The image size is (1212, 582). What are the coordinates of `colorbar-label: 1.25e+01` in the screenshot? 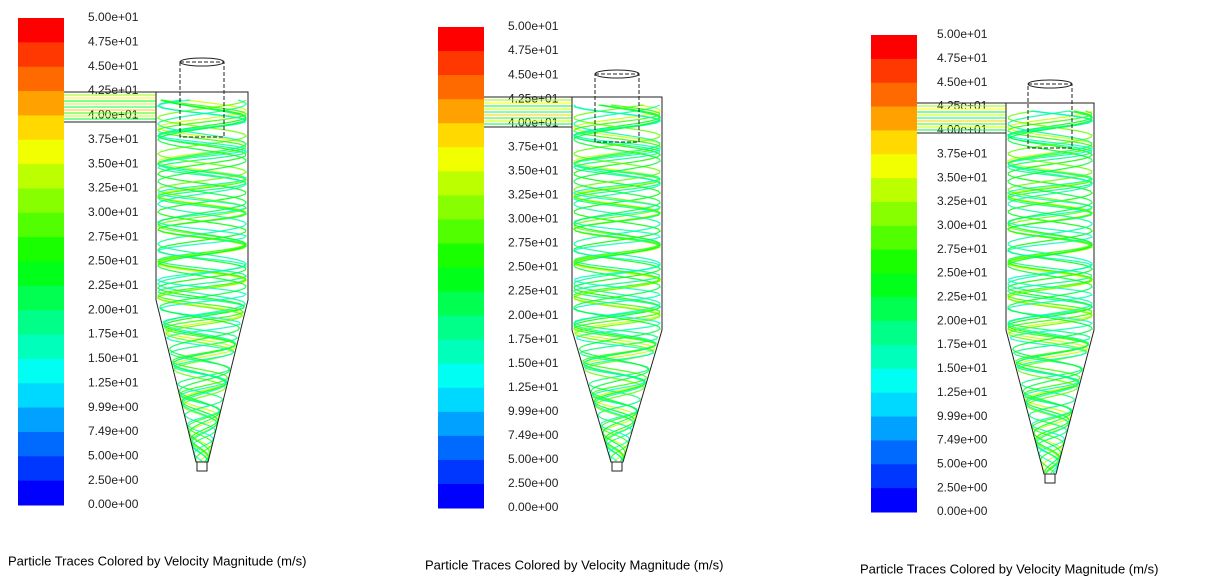 It's located at (113, 382).